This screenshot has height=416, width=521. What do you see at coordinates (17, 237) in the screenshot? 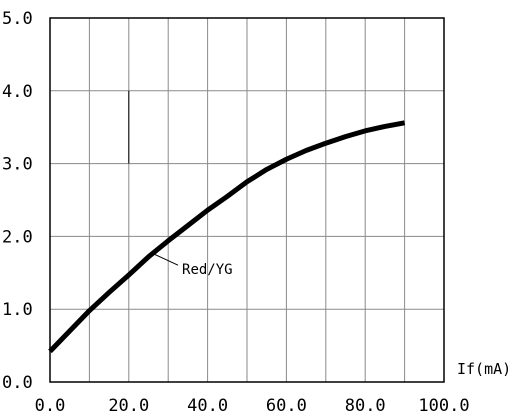
I see `y-tick-label: 2.0` at bounding box center [17, 237].